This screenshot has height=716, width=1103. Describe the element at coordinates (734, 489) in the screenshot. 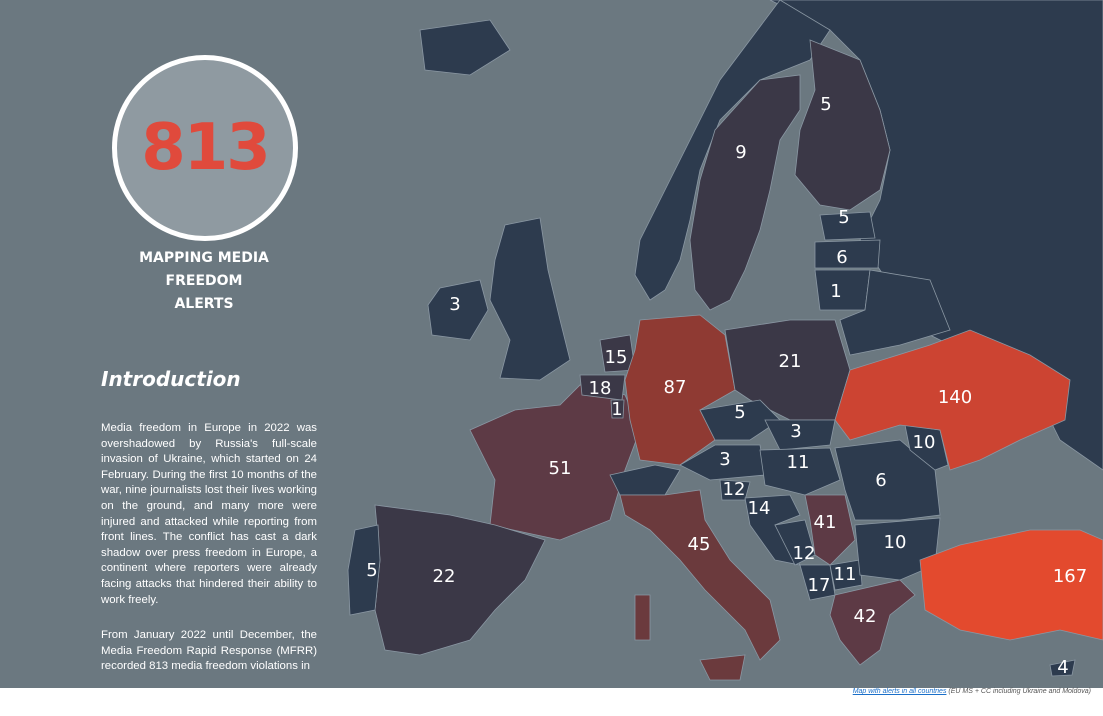

I see `count-slovenia: 12` at that location.